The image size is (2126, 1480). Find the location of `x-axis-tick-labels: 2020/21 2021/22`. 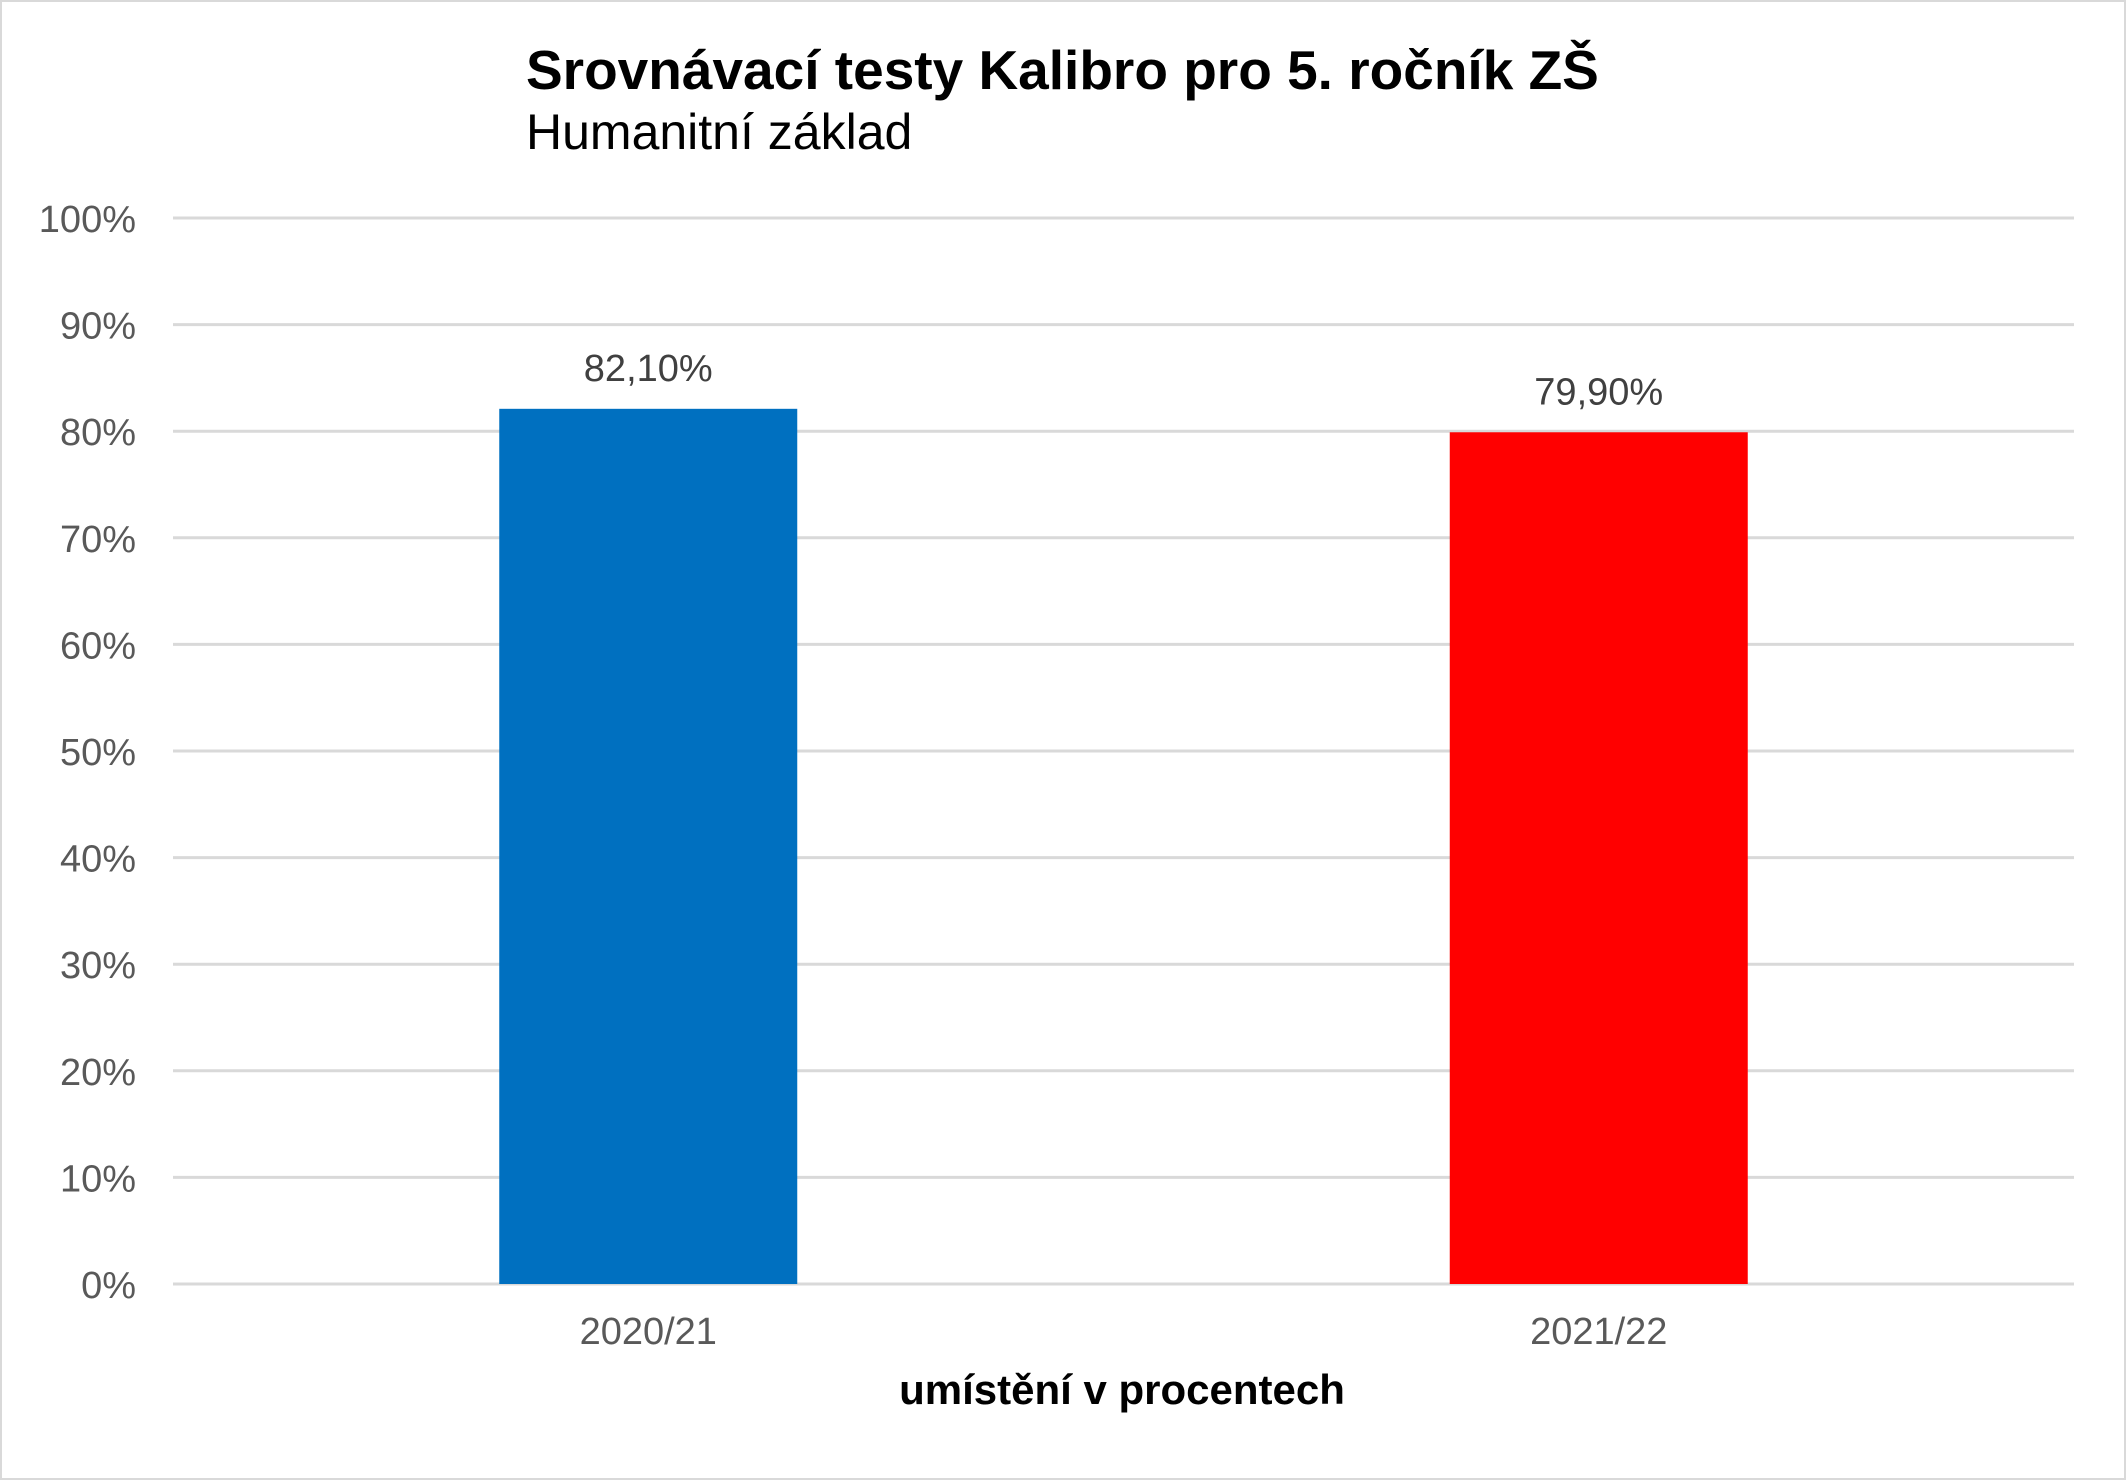

x-axis-tick-labels: 2020/21 2021/22 is located at coordinates (1124, 1332).